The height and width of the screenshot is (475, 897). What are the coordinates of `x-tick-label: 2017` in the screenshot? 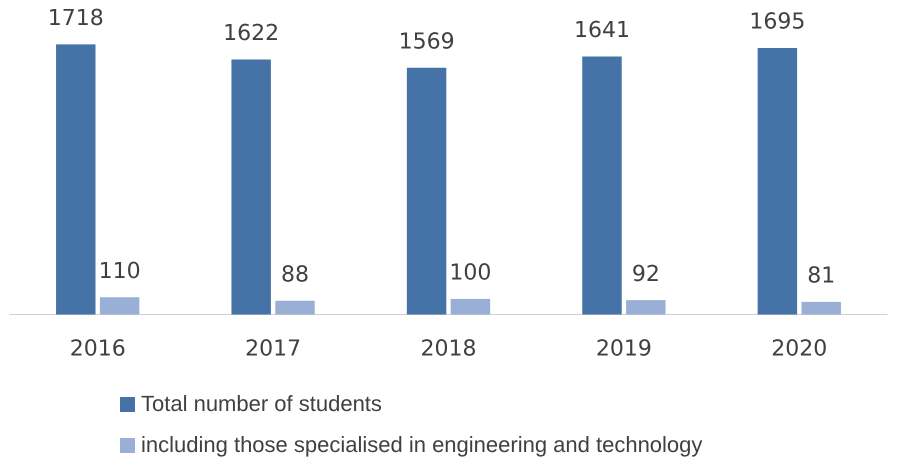 It's located at (273, 349).